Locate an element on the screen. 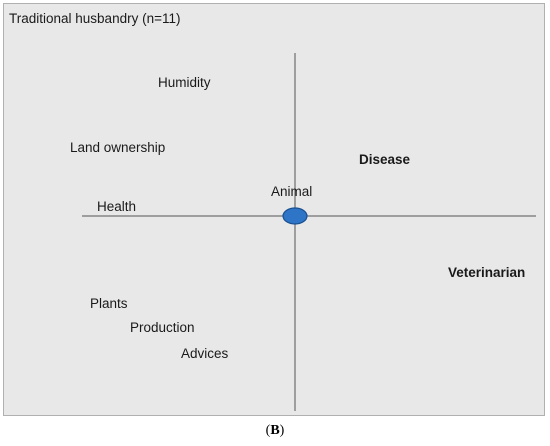  term-land-ownership: Land ownership is located at coordinates (118, 147).